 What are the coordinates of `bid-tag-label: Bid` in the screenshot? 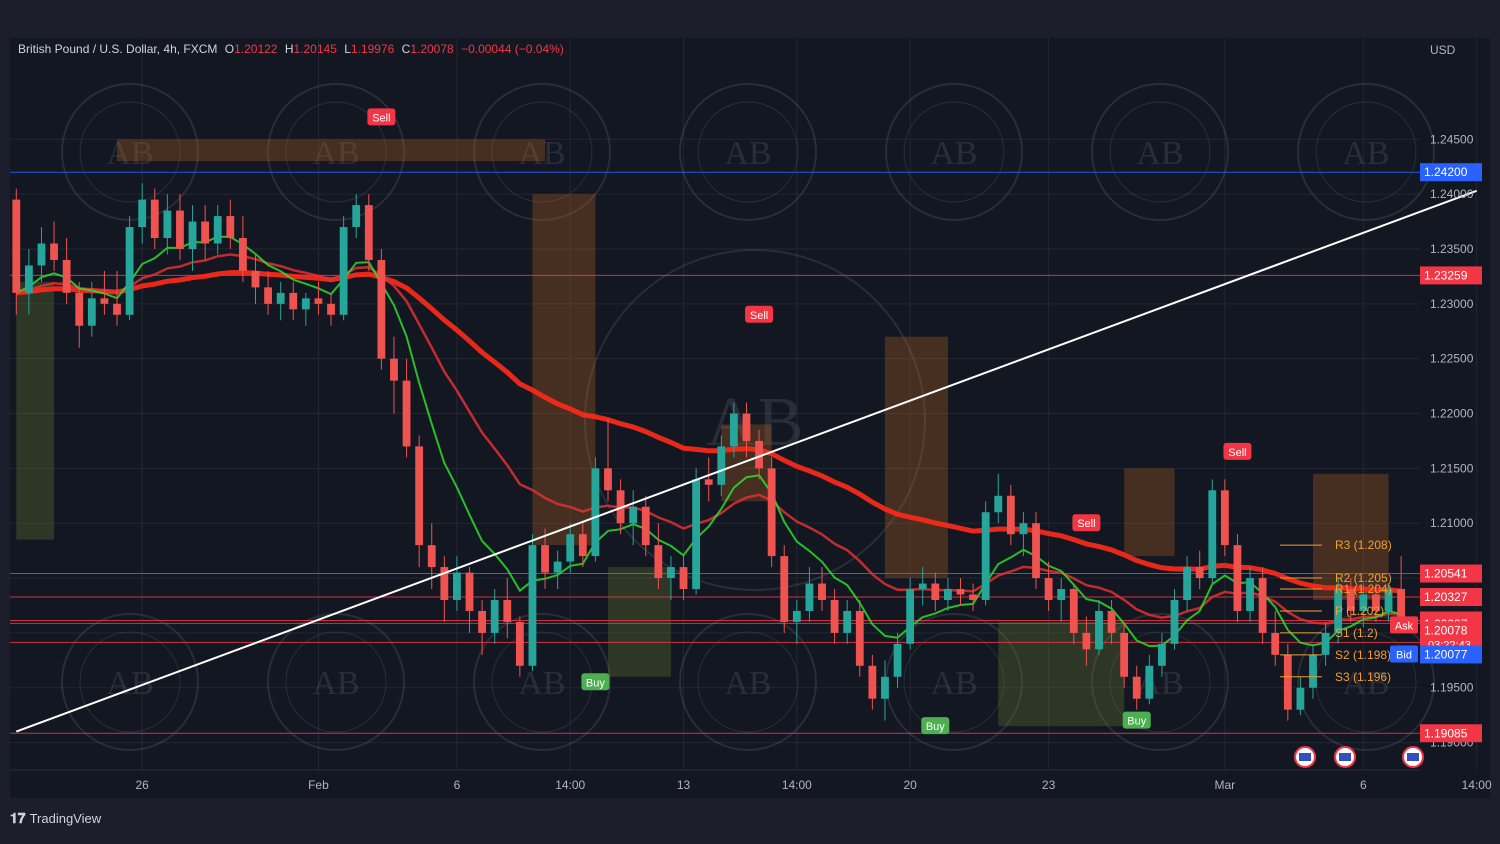 It's located at (1404, 655).